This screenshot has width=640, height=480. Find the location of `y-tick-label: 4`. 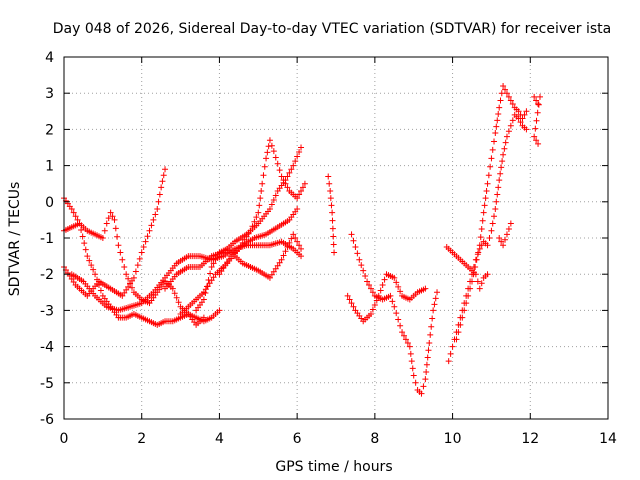

y-tick-label: 4 is located at coordinates (49, 58).